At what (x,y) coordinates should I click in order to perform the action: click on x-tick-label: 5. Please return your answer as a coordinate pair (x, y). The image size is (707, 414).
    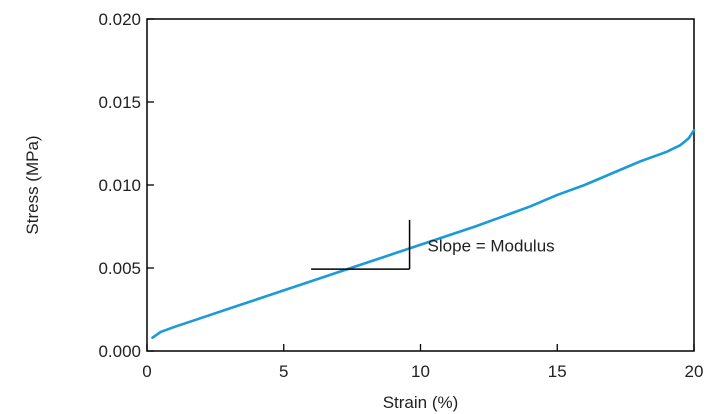
    Looking at the image, I should click on (283, 371).